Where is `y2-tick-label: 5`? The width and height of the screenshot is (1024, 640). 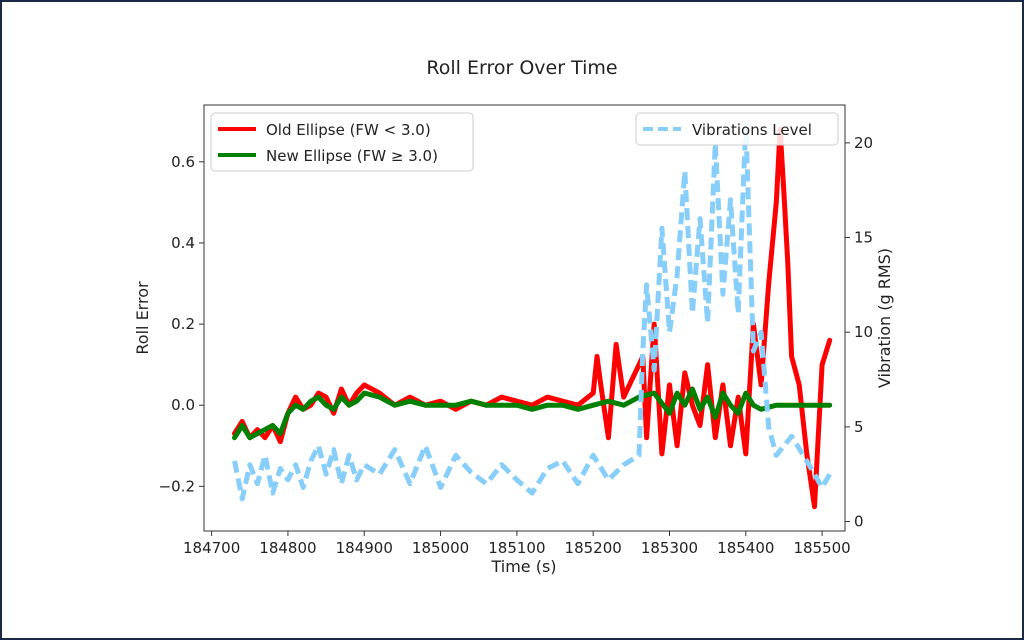
y2-tick-label: 5 is located at coordinates (859, 427).